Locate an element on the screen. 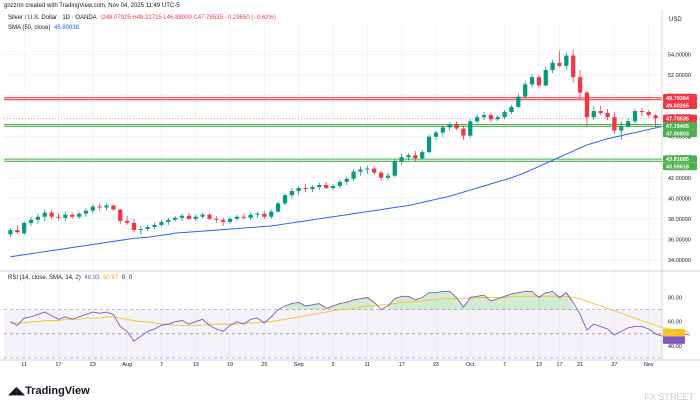 Image resolution: width=700 pixels, height=404 pixels. price-level-label: 47.78535 is located at coordinates (677, 119).